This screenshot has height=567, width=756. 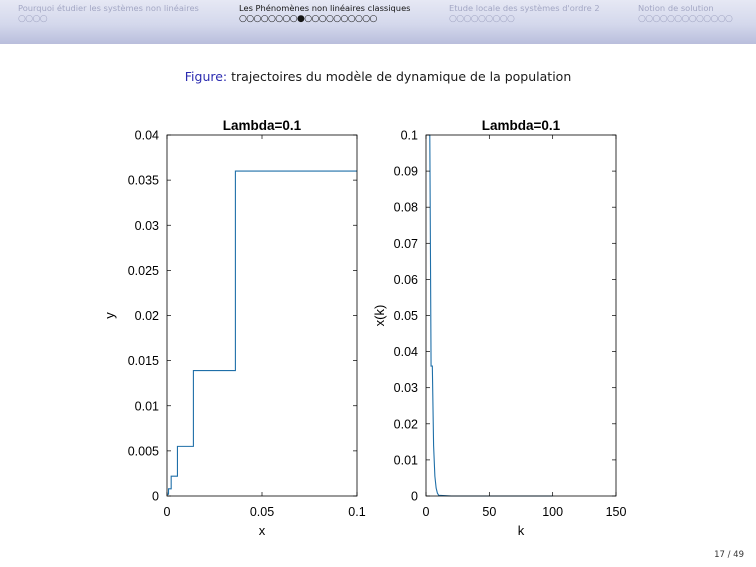 What do you see at coordinates (109, 315) in the screenshot?
I see `y-axis-label: y` at bounding box center [109, 315].